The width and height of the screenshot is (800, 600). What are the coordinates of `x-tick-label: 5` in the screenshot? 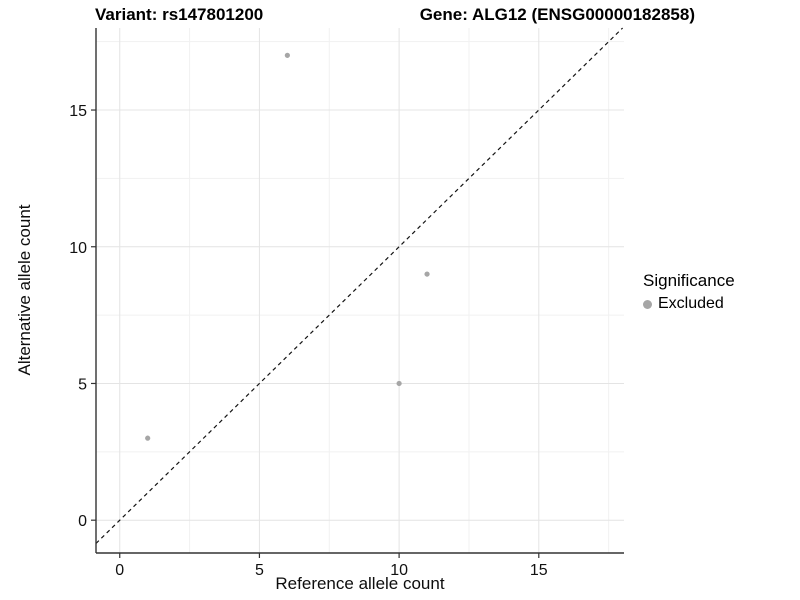 It's located at (259, 570).